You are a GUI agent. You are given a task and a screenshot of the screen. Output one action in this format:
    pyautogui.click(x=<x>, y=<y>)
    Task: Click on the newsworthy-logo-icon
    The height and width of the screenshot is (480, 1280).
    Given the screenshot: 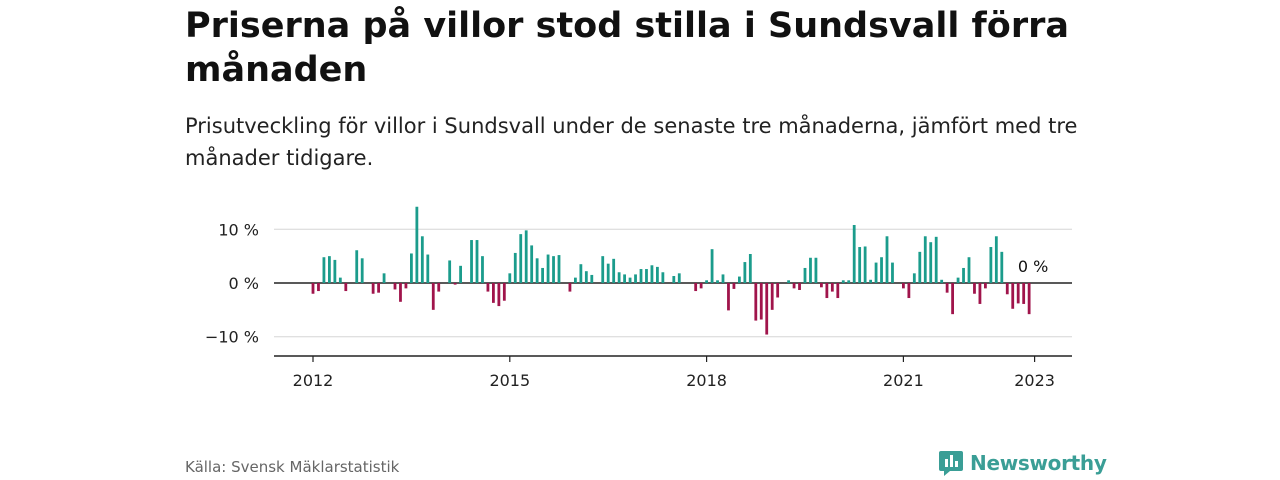 What is the action you would take?
    pyautogui.click(x=951, y=463)
    